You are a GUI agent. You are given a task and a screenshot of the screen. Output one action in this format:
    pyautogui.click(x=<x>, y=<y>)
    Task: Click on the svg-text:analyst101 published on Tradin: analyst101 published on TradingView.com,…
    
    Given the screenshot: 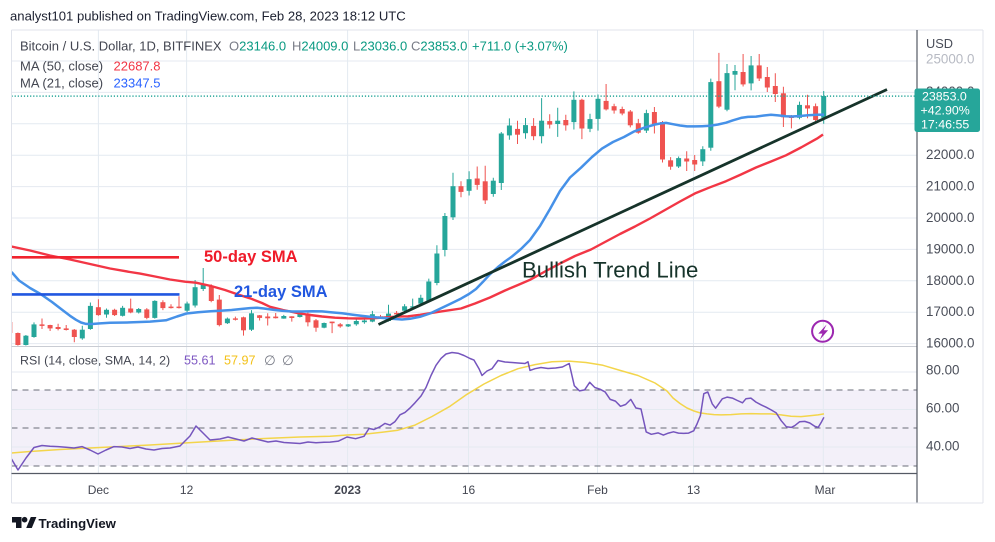 What is the action you would take?
    pyautogui.click(x=208, y=16)
    